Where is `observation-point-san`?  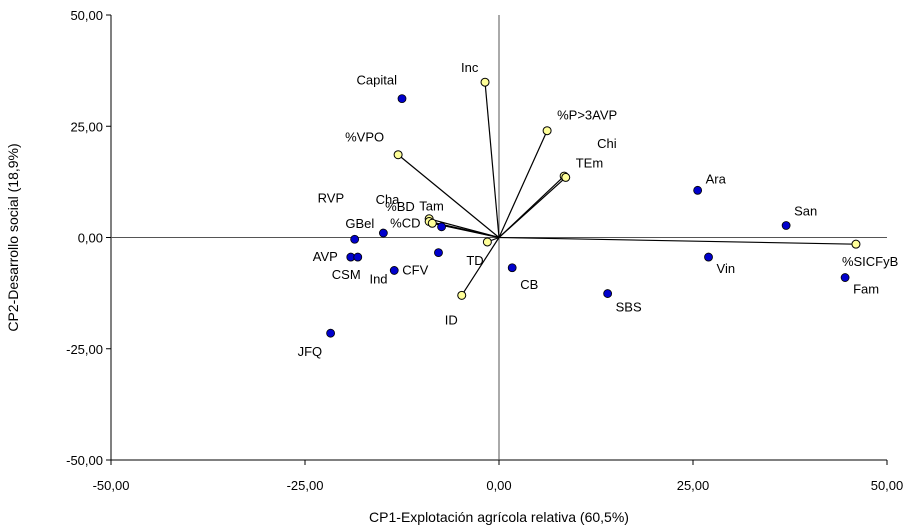
observation-point-san is located at coordinates (786, 225).